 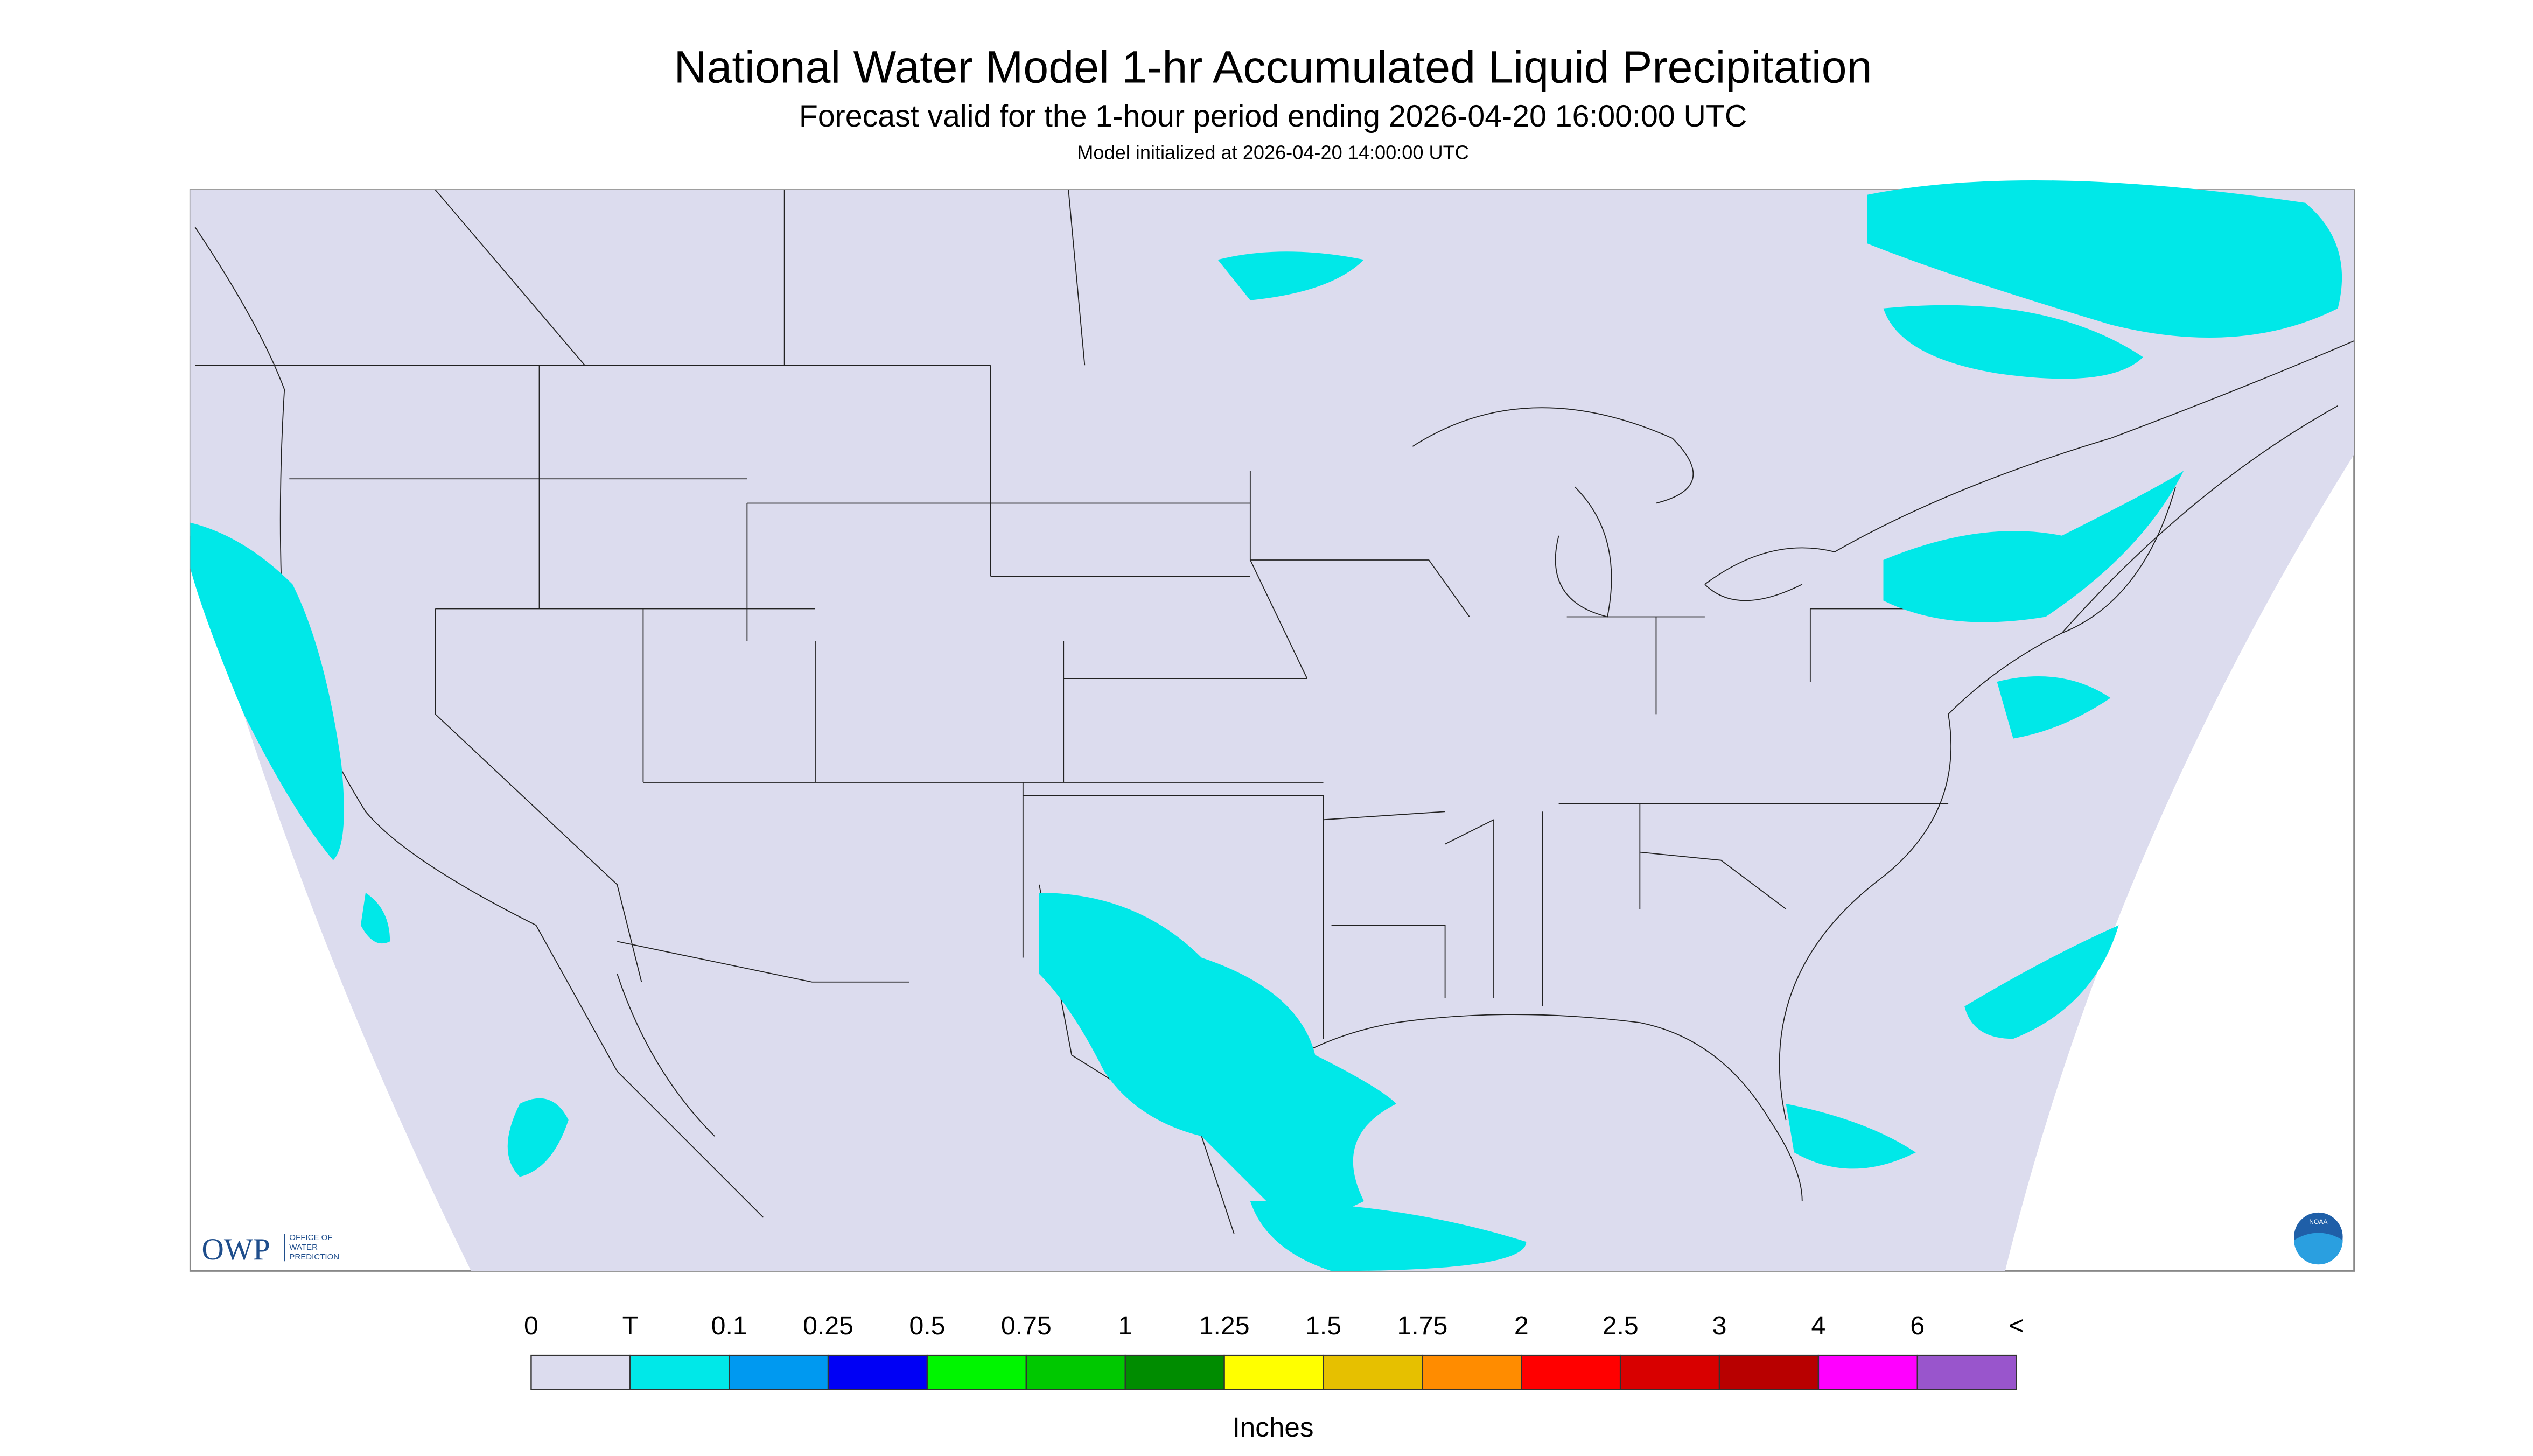 I want to click on noaa-logo: NOAA, so click(x=2318, y=1238).